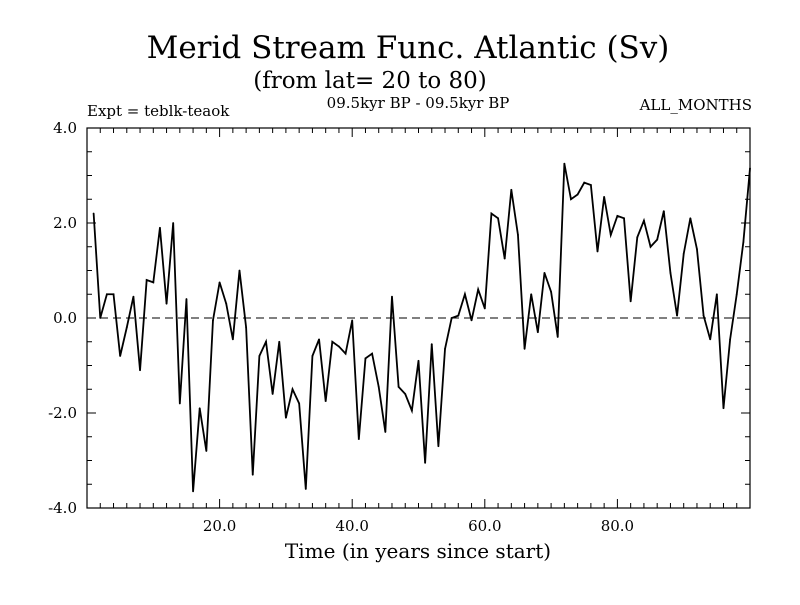  What do you see at coordinates (408, 48) in the screenshot?
I see `chart-title: Merid Stream Func. Atlantic (Sv)` at bounding box center [408, 48].